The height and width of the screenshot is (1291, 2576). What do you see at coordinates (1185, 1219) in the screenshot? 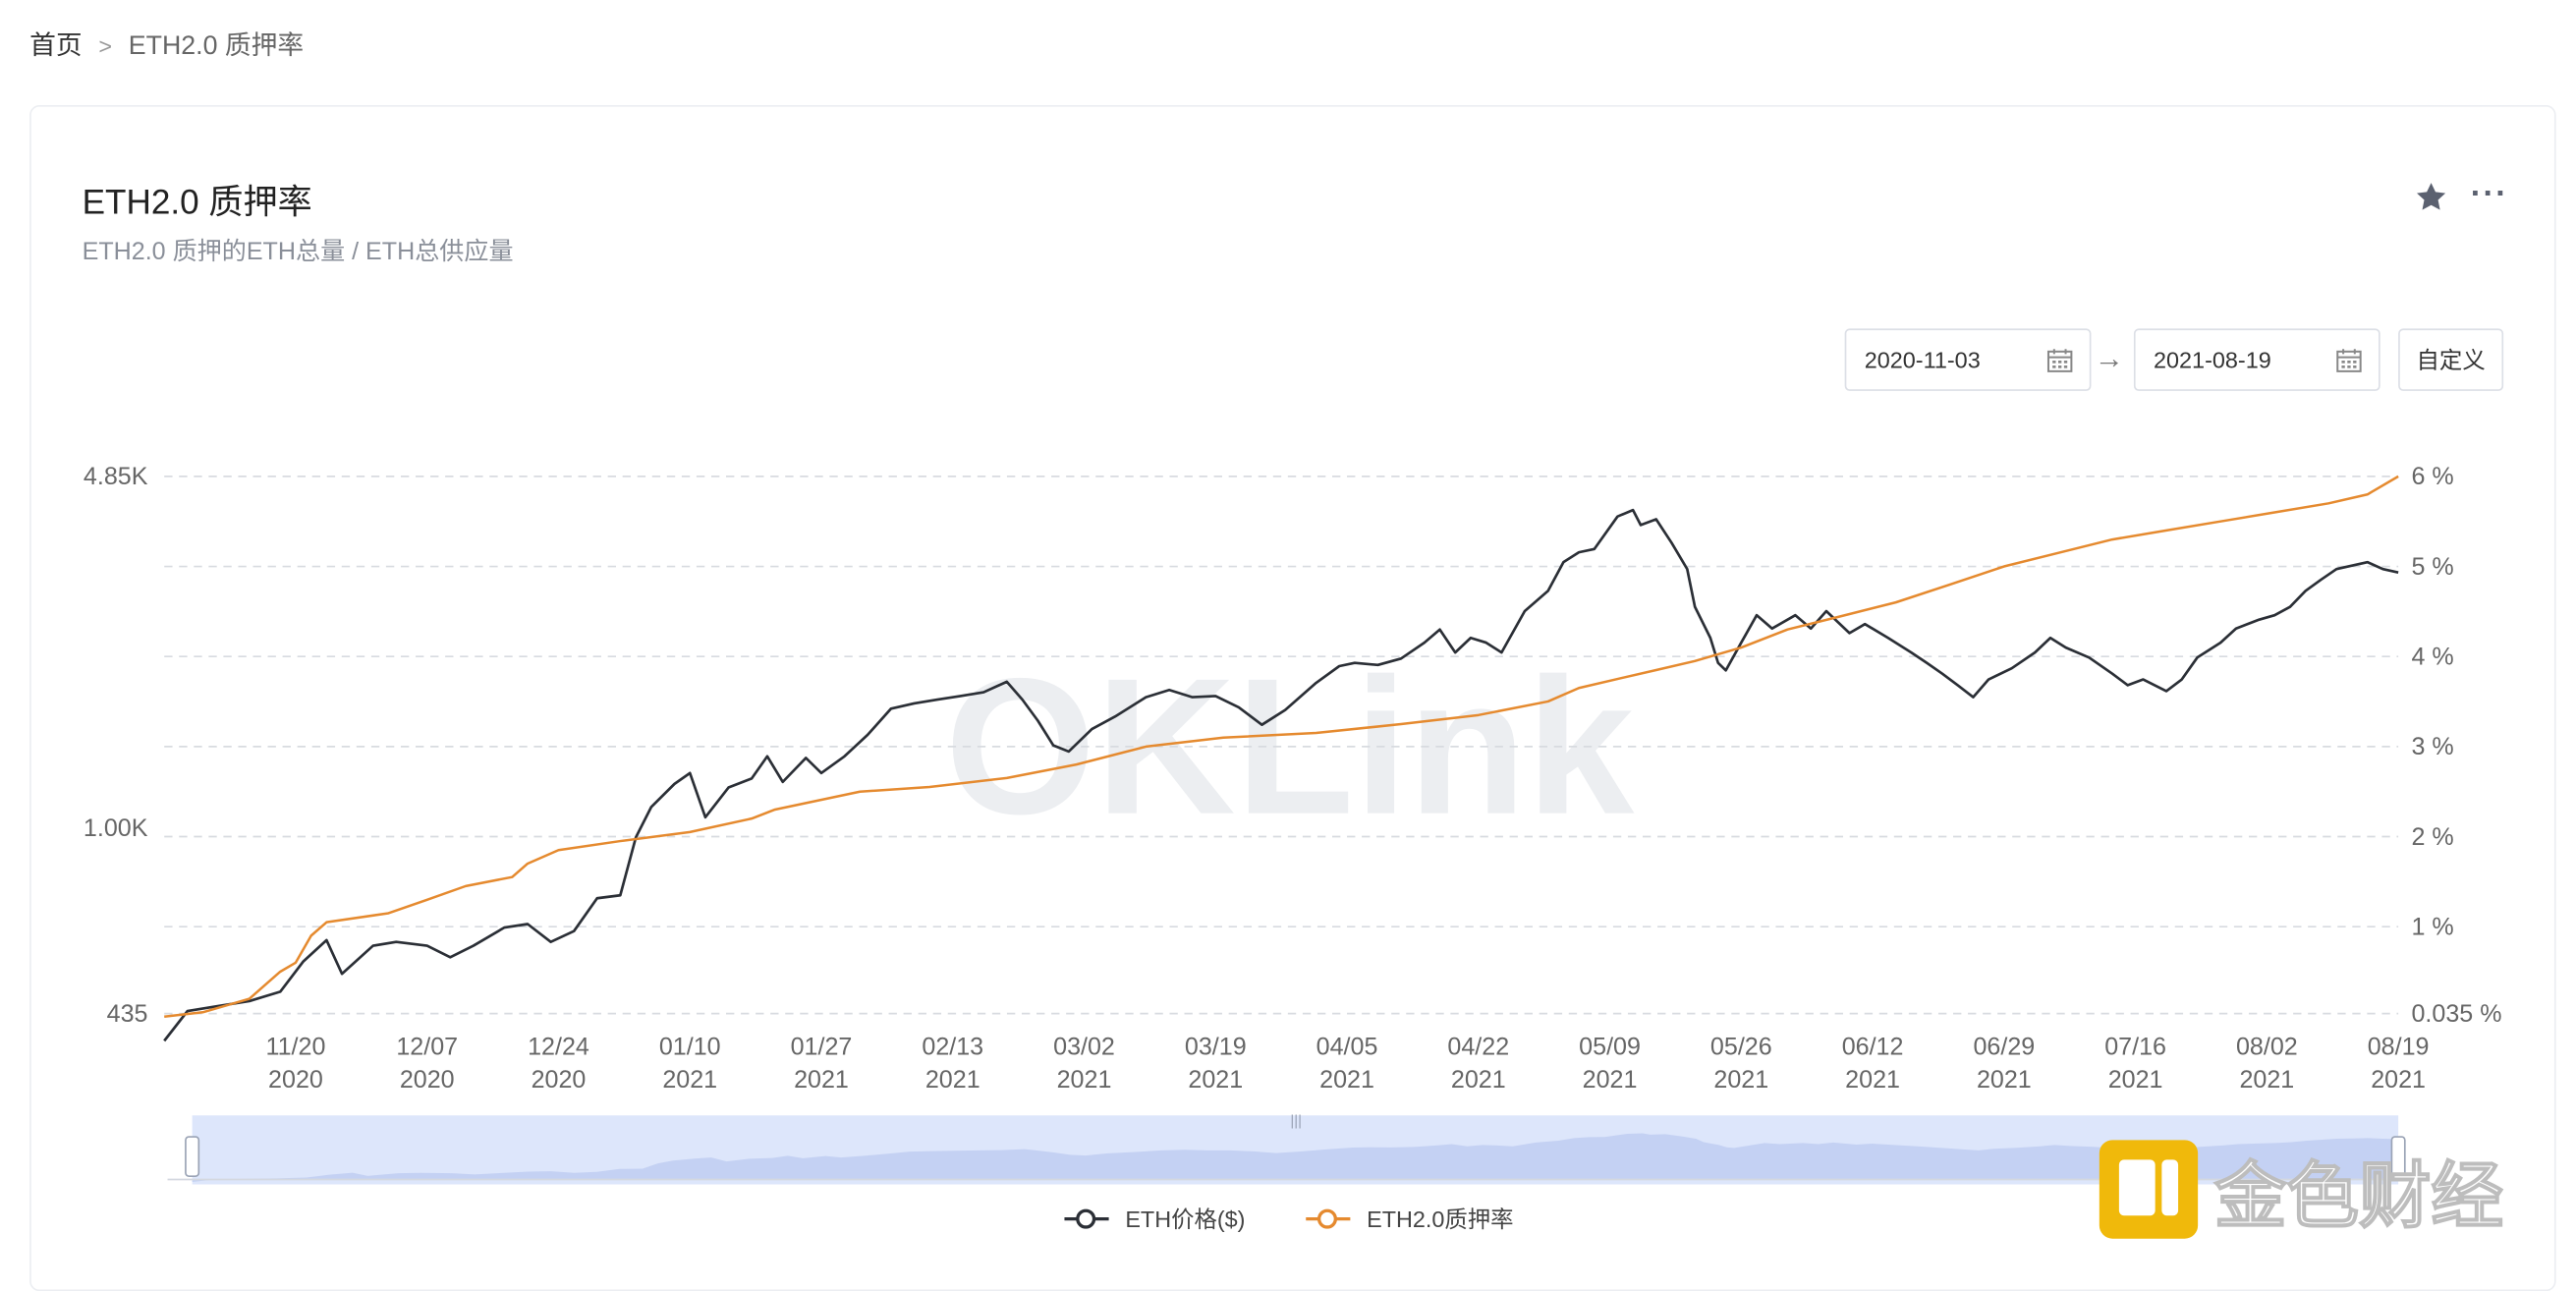
I see `legend-price-label: ETH价格($)` at bounding box center [1185, 1219].